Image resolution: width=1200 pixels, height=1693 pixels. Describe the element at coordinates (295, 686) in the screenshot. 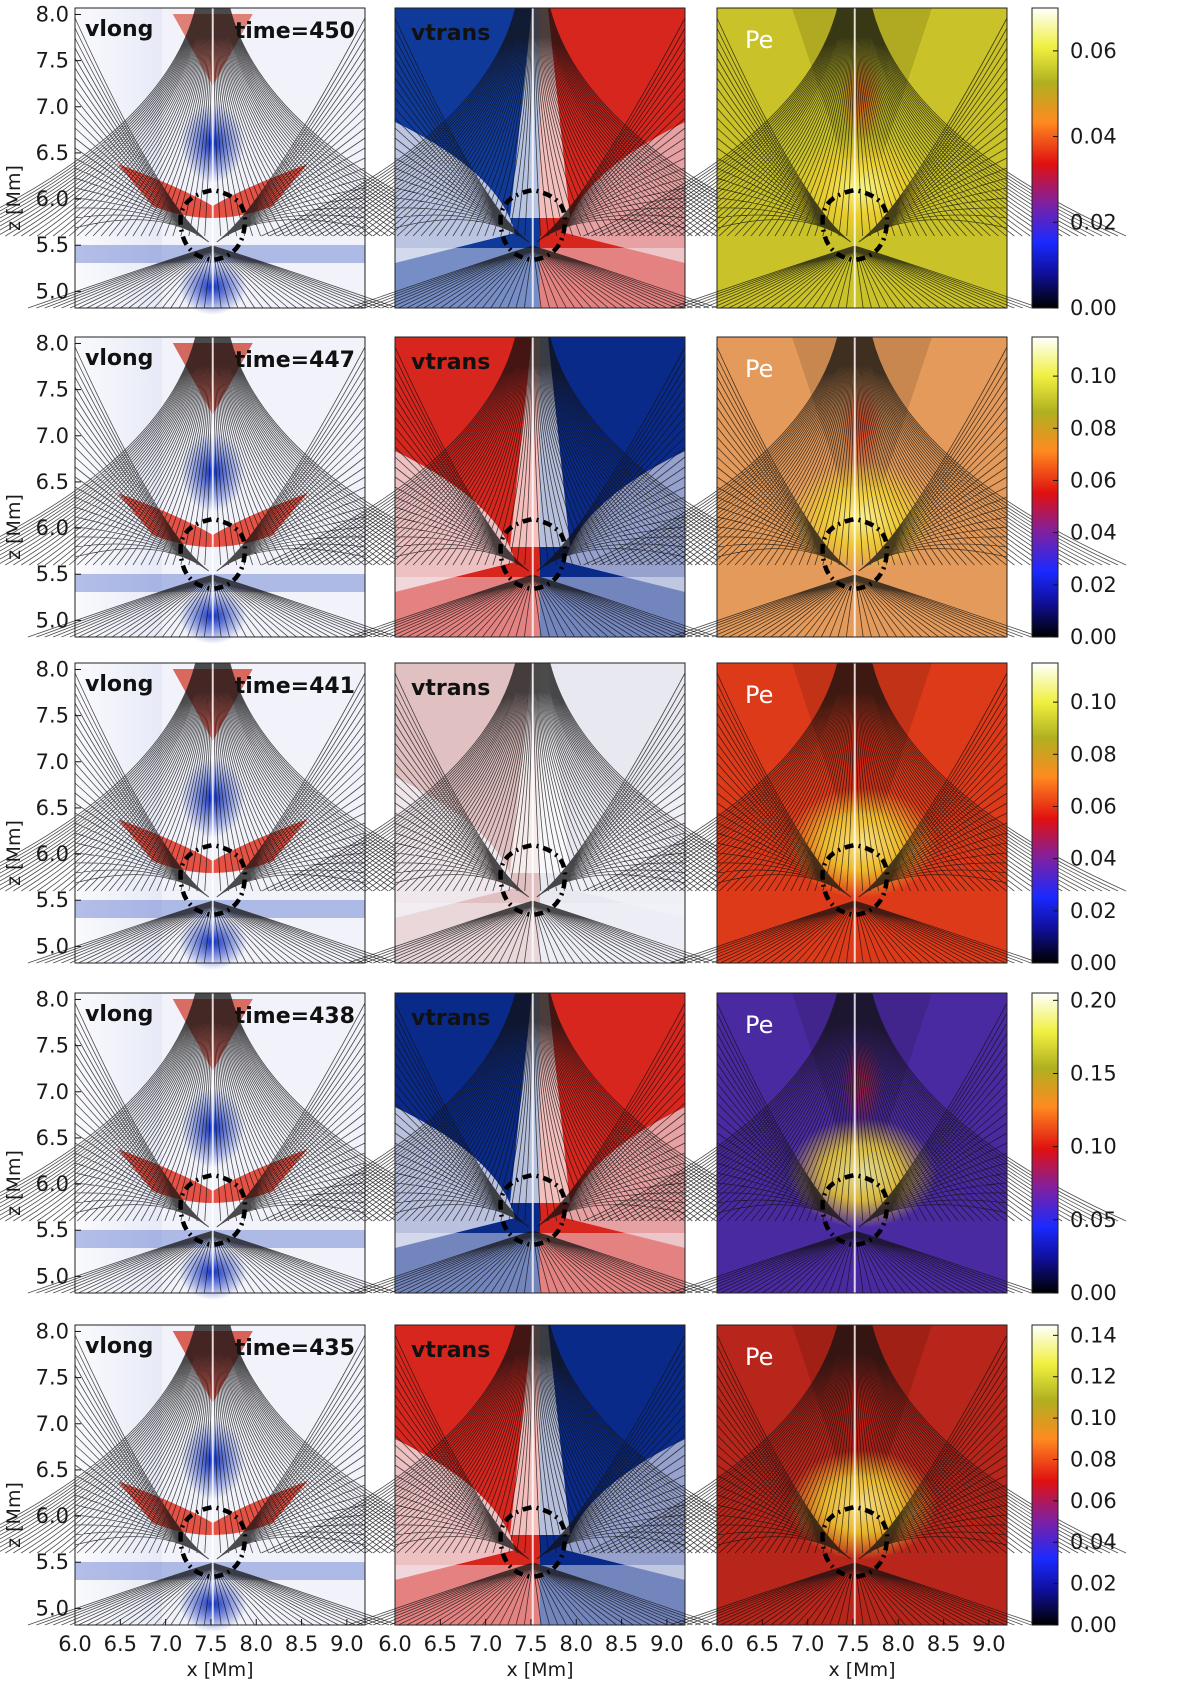

I see `time-label: time=441` at that location.